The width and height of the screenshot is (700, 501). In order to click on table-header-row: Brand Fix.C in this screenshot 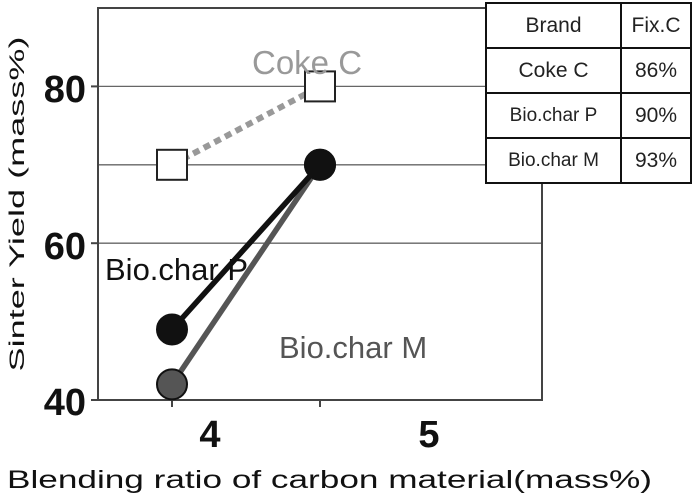, I will do `click(588, 25)`.